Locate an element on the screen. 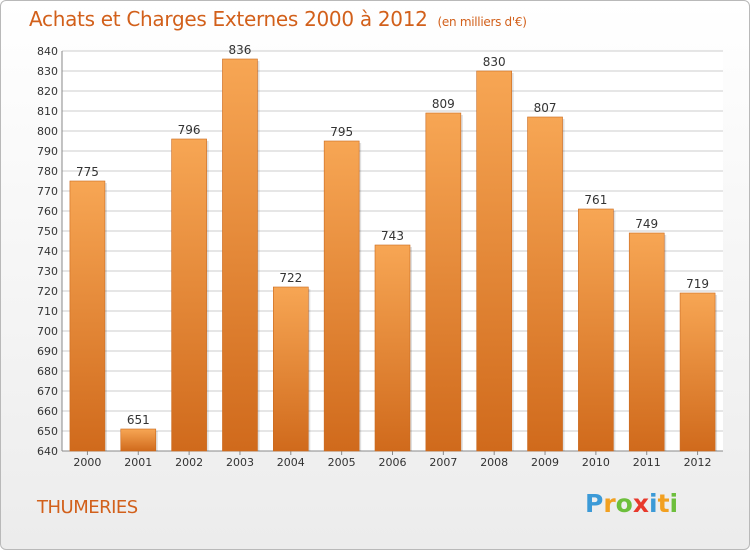  logo-letter: o is located at coordinates (624, 503).